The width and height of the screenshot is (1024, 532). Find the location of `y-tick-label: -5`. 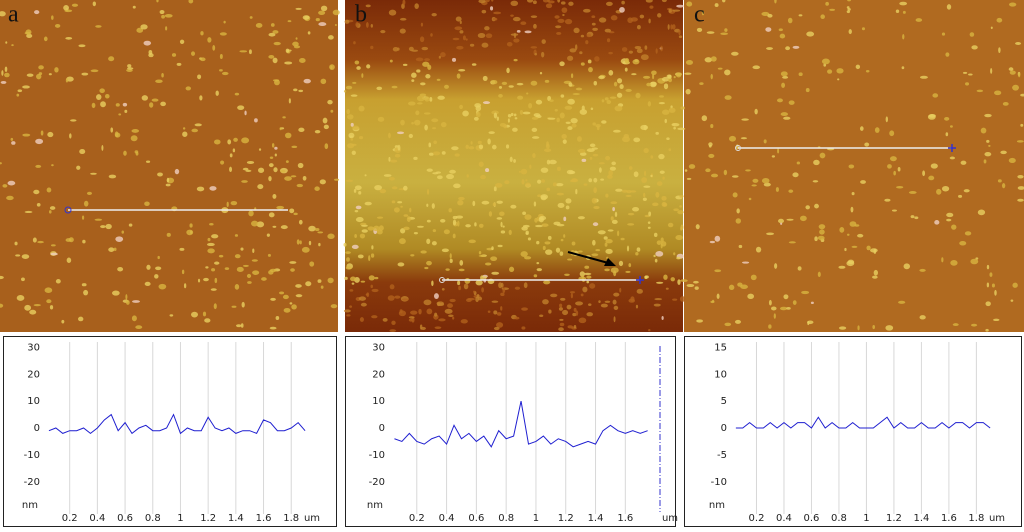

y-tick-label: -5 is located at coordinates (722, 455).